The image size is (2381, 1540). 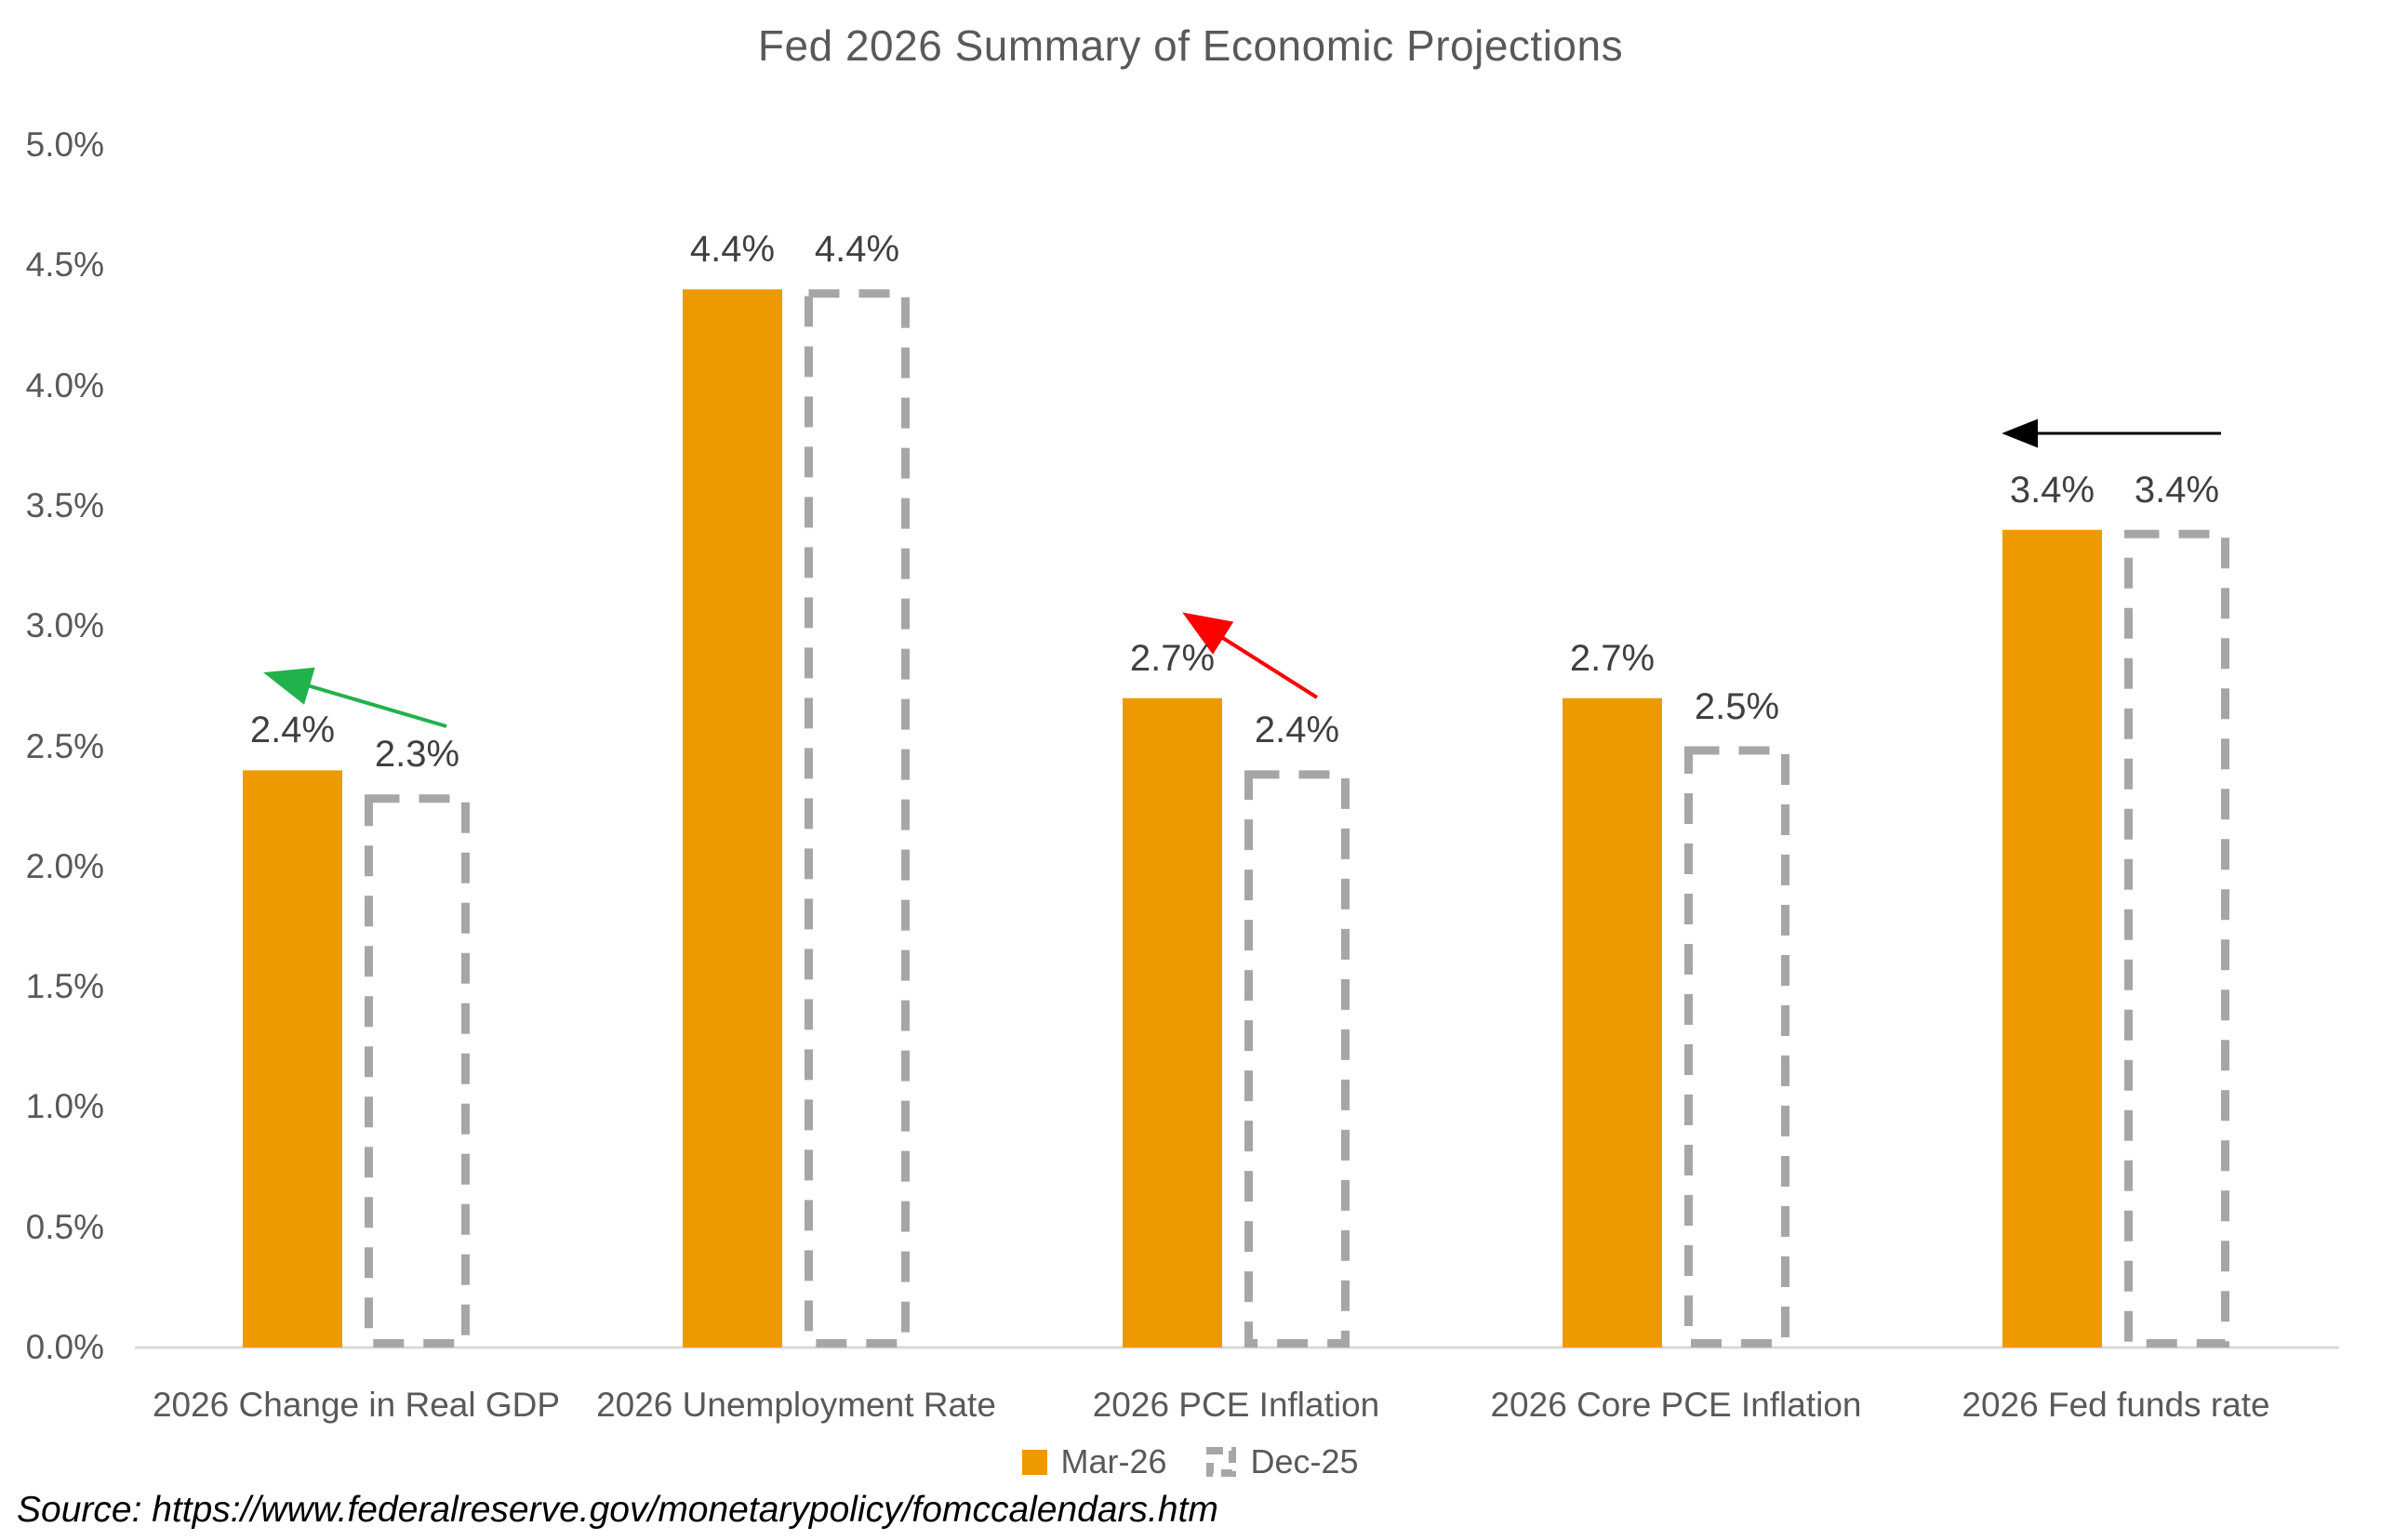 I want to click on red-arrow-icon, so click(x=1251, y=655).